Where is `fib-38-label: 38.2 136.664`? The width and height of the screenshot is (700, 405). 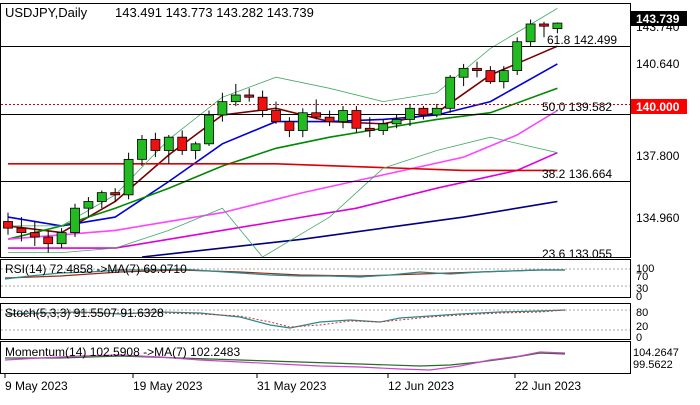 fib-38-label: 38.2 136.664 is located at coordinates (577, 174).